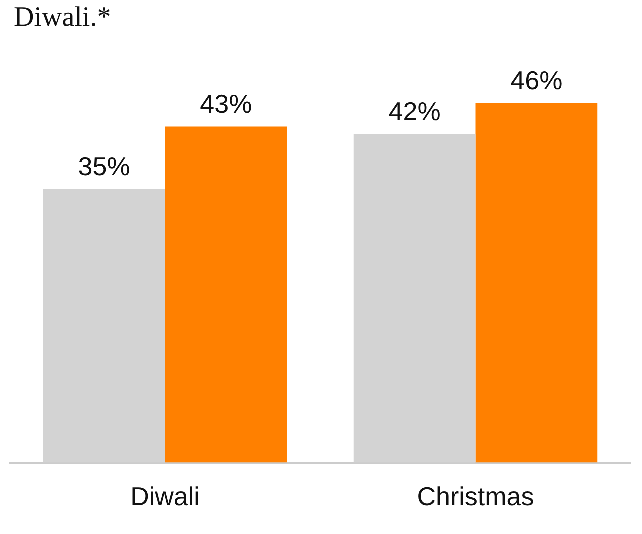  What do you see at coordinates (536, 80) in the screenshot?
I see `data-label: 46%` at bounding box center [536, 80].